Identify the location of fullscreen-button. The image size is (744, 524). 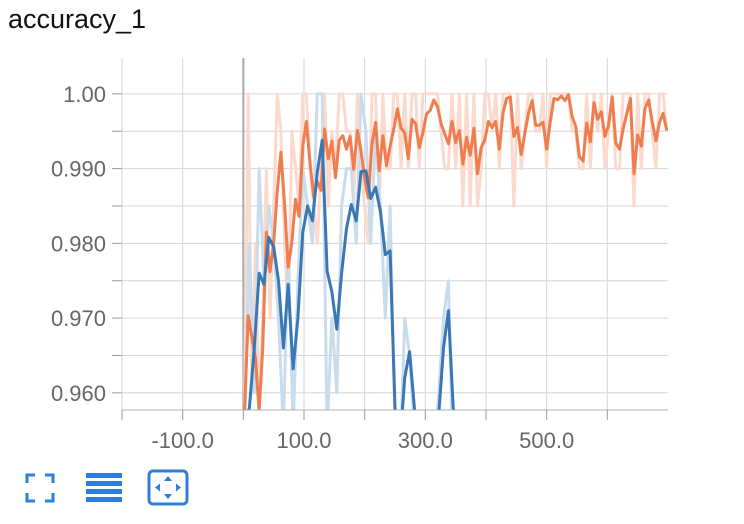
(40, 488).